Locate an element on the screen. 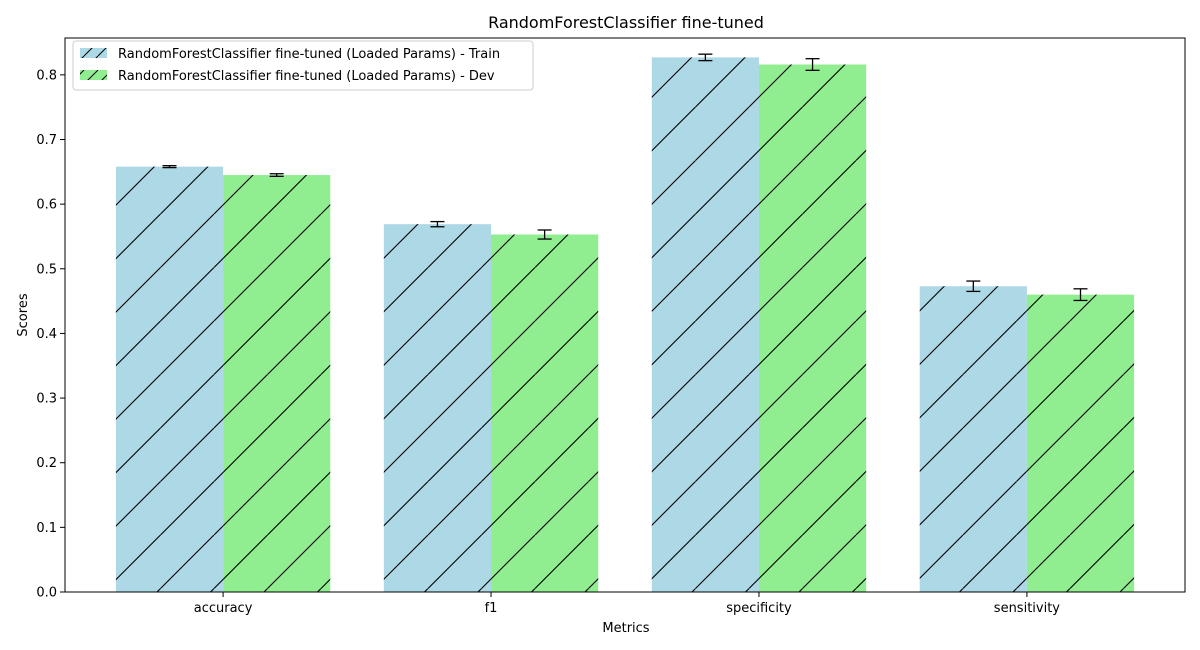 Image resolution: width=1200 pixels, height=650 pixels. y-axis: 0.0 0.1 0.2 0.3 0.4 0.5 0.6 0.7 0.8 is located at coordinates (50, 334).